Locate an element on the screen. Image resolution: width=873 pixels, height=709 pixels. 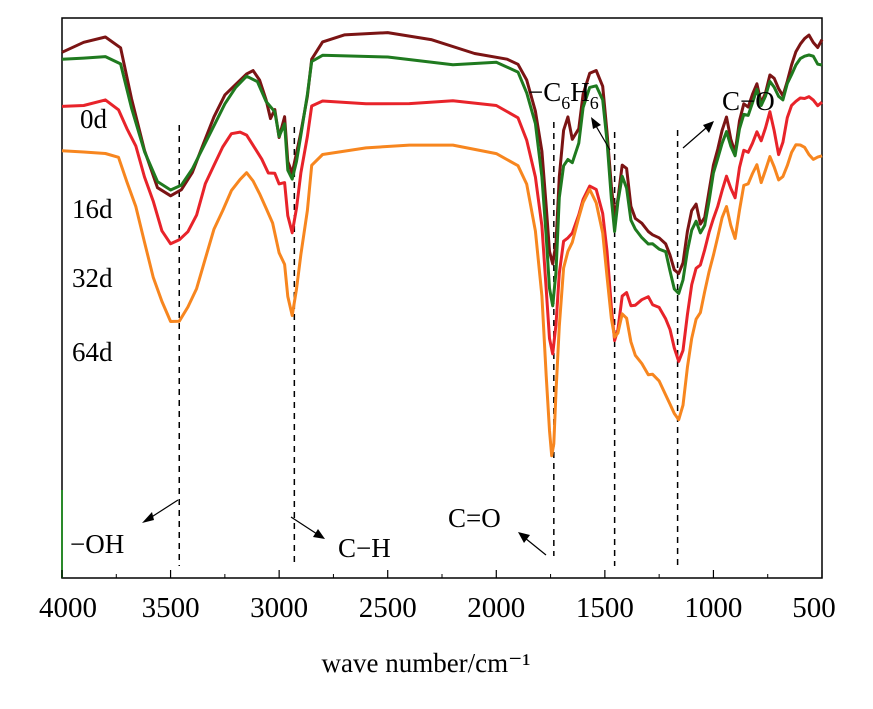
series-label-32d: 32d is located at coordinates (92, 278).